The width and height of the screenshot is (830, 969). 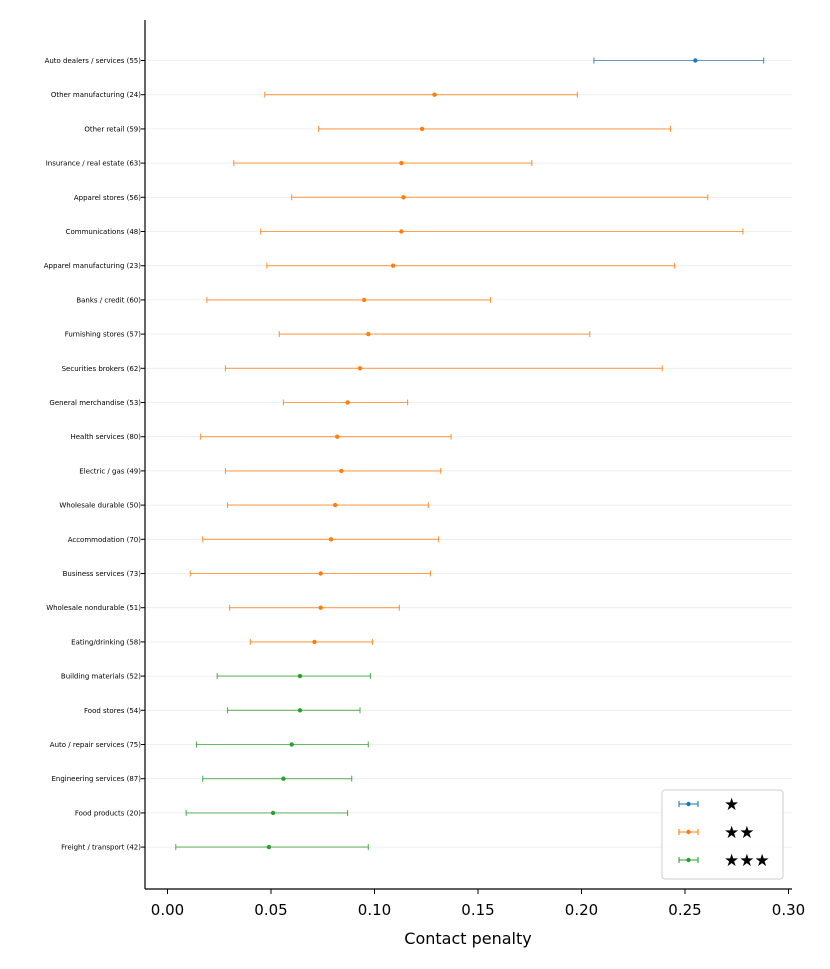 What do you see at coordinates (108, 300) in the screenshot?
I see `y-tick-label: Banks / credit (60)` at bounding box center [108, 300].